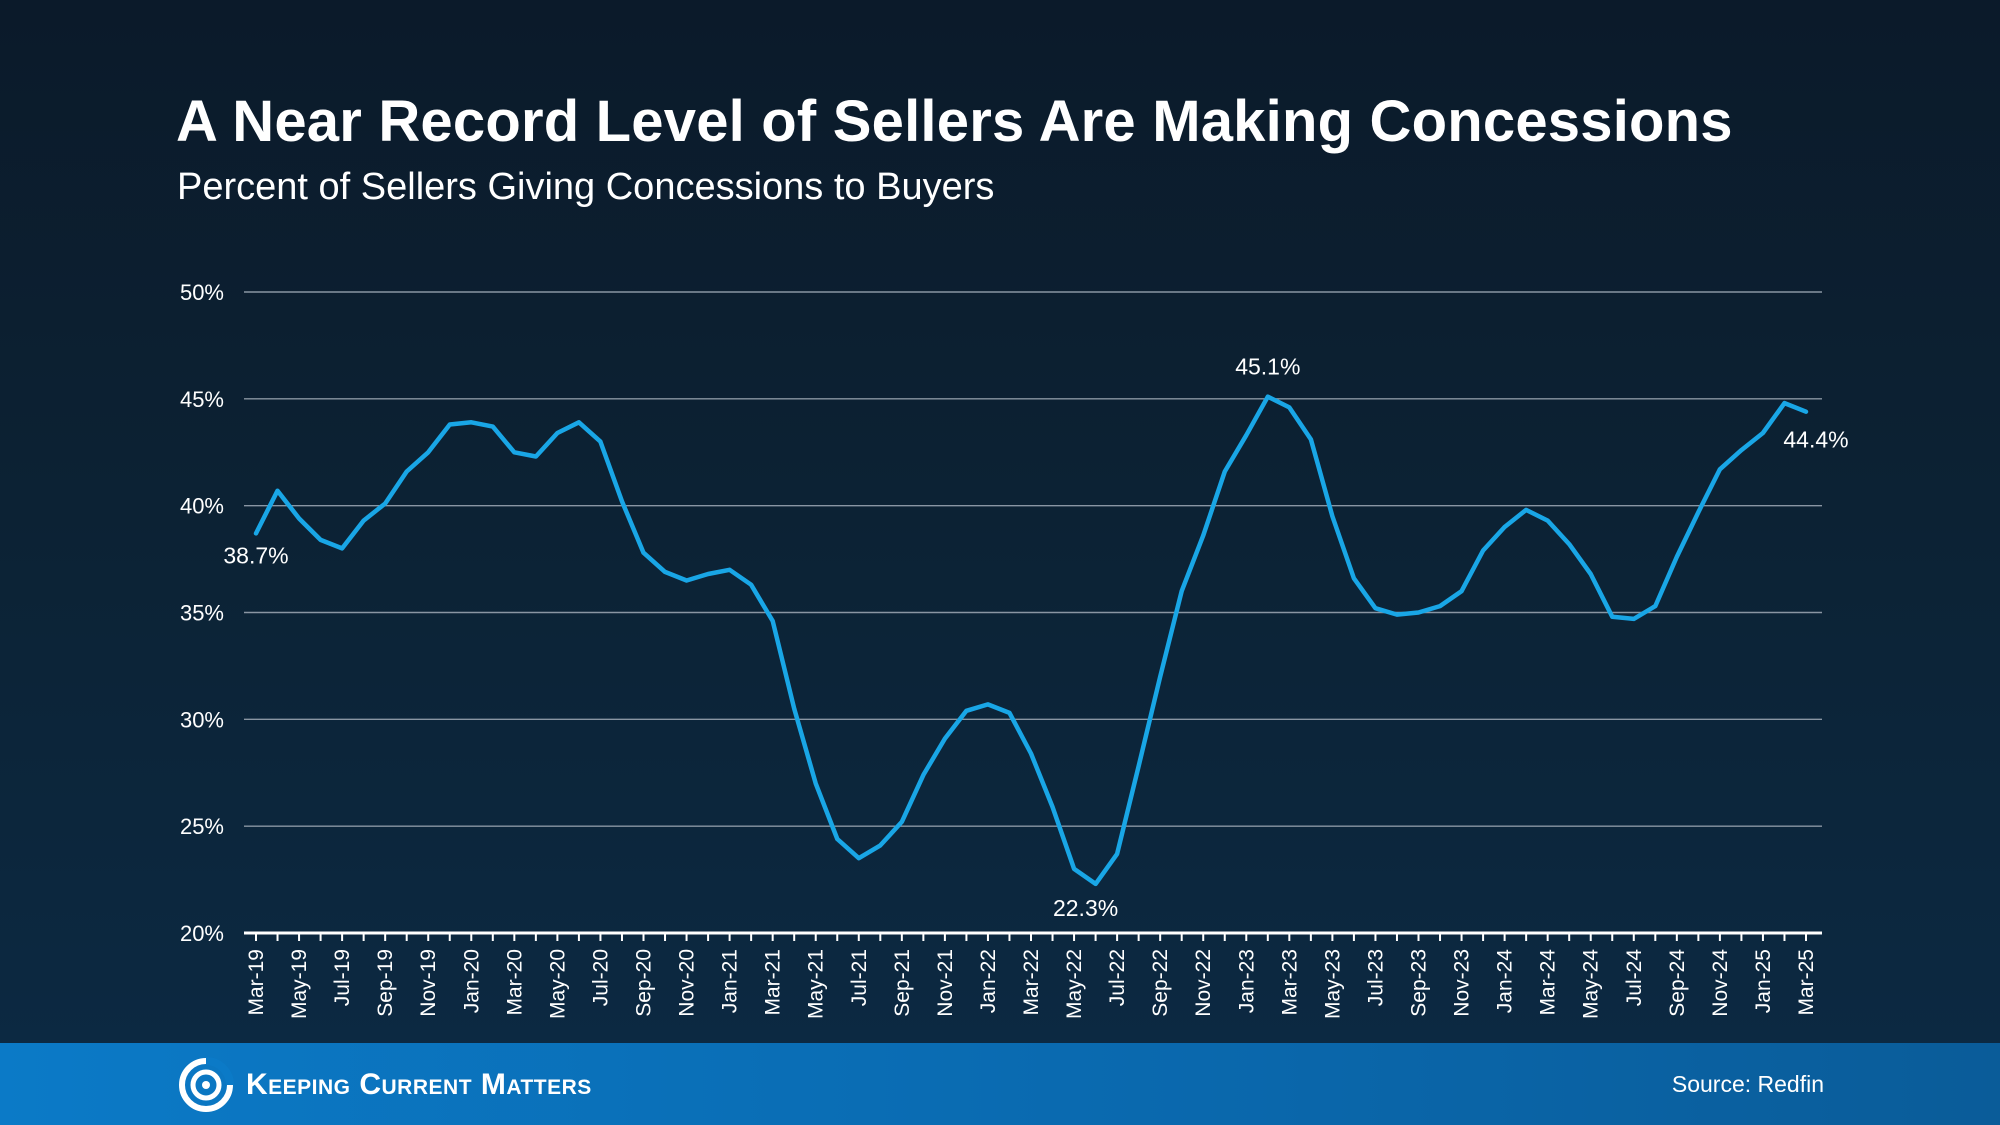 The image size is (2000, 1125). I want to click on x-tick-label: Jan-20, so click(471, 981).